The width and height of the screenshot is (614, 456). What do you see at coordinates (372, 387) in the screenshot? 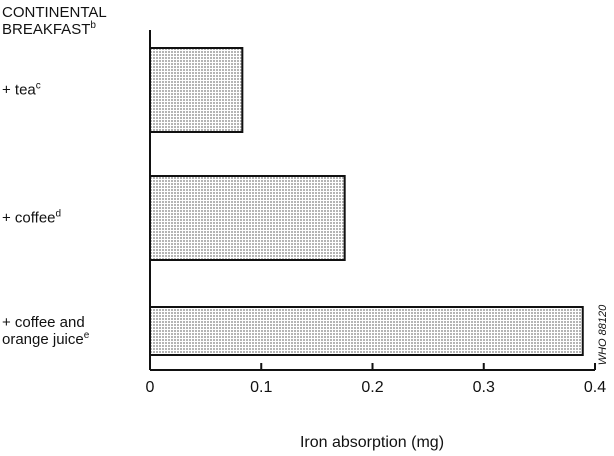
I see `x-tick-label: 0.2` at bounding box center [372, 387].